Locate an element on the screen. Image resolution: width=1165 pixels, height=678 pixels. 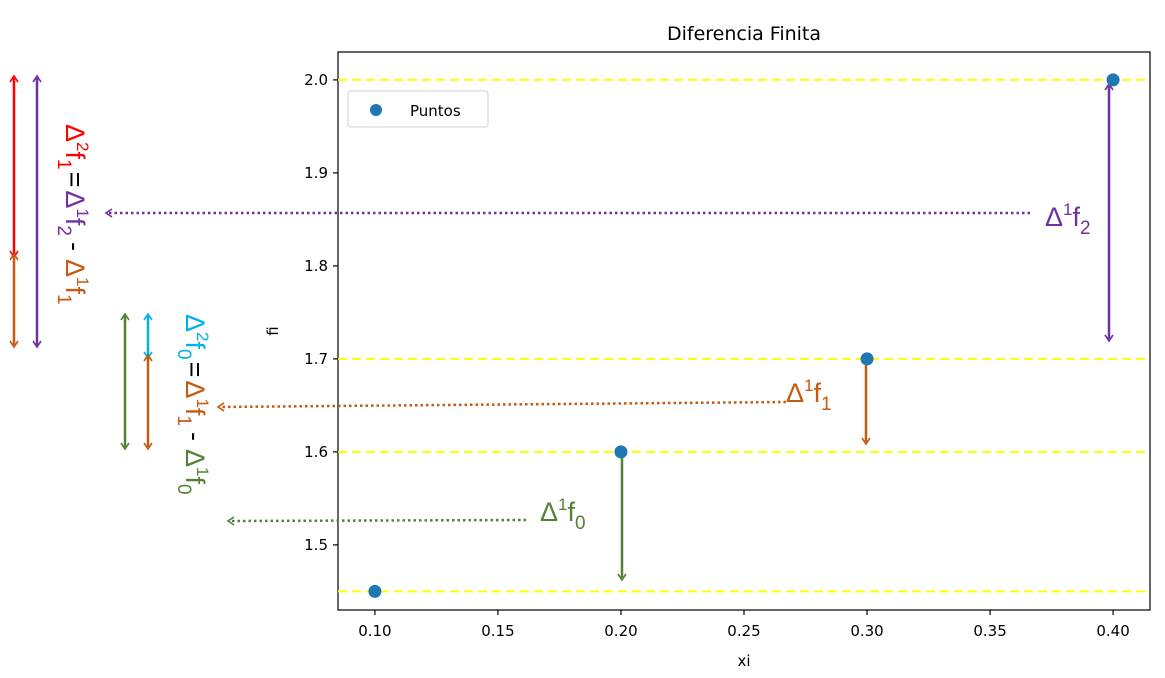
svg-text: Δ2f1=Δ1f2-Δ1f1 is located at coordinates (72, 214).